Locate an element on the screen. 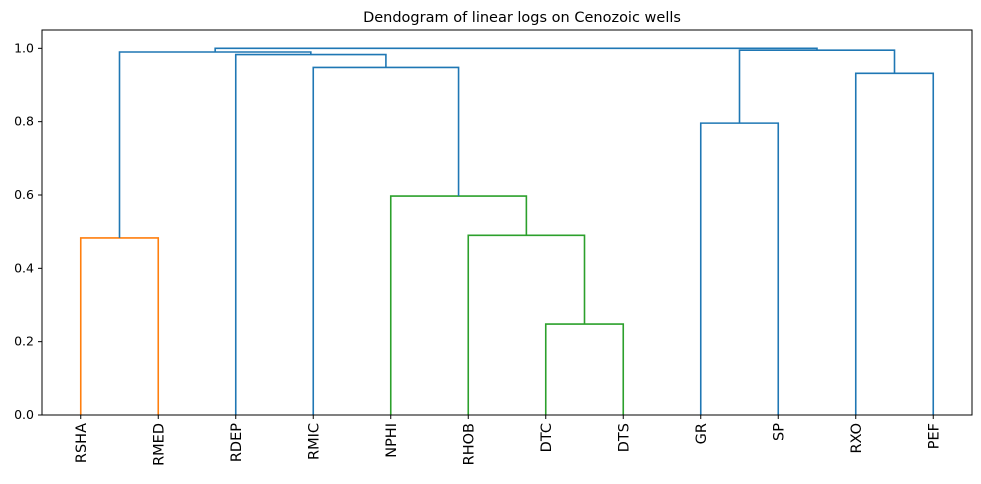 The width and height of the screenshot is (981, 484). leaf-label-gr: GR is located at coordinates (702, 433).